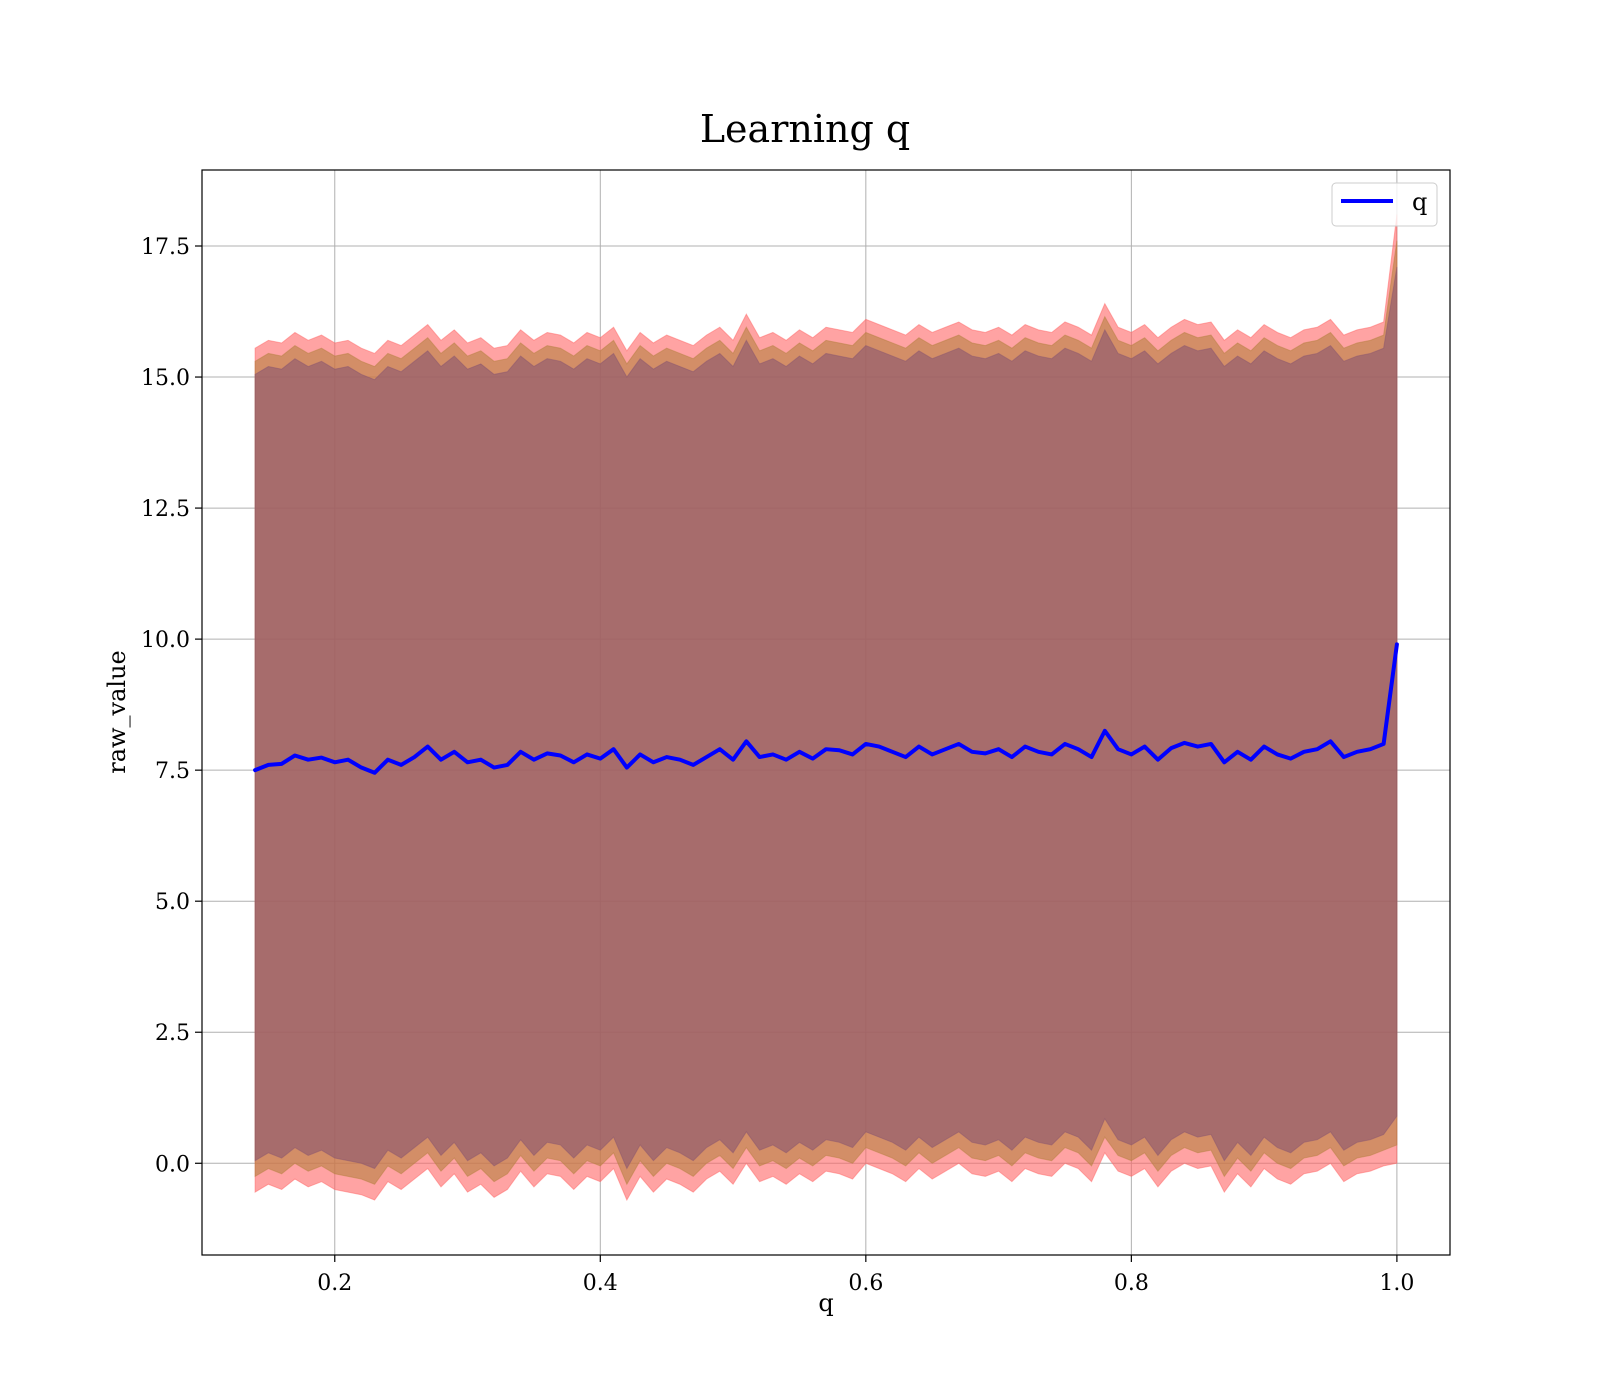  Describe the element at coordinates (1396, 1283) in the screenshot. I see `x-tick-label: 1.0` at that location.